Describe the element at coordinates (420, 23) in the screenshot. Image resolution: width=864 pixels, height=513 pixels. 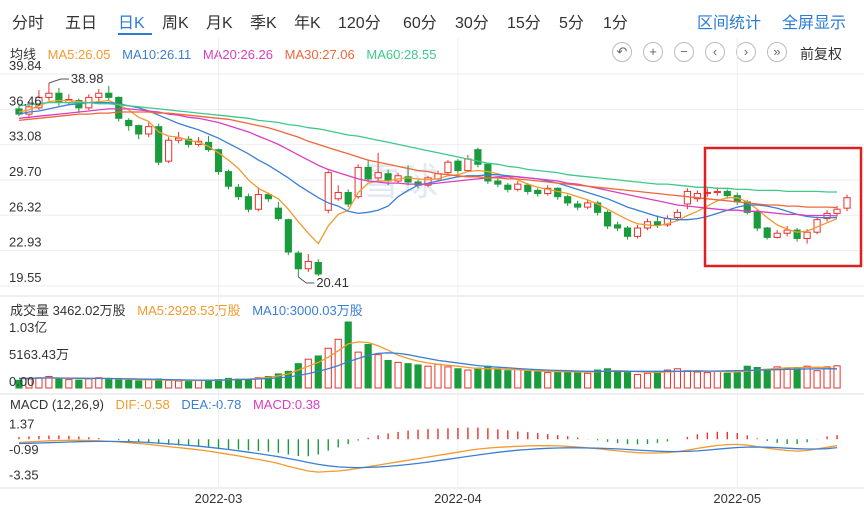
I see `tab-8: 60分` at that location.